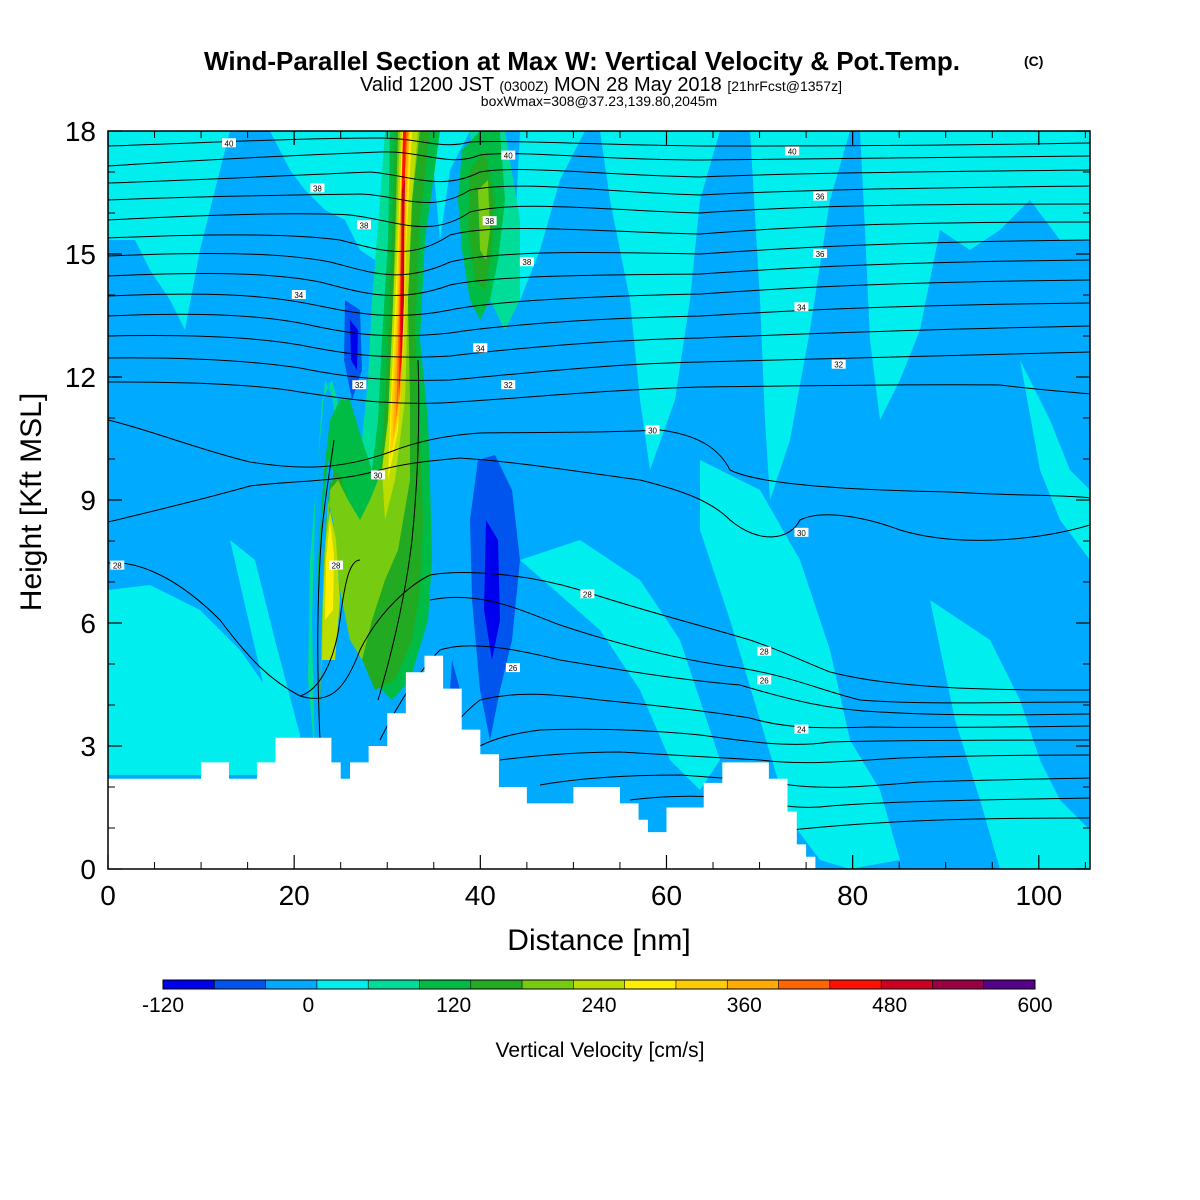 The width and height of the screenshot is (1200, 1200). Describe the element at coordinates (489, 221) in the screenshot. I see `isentrope-label-text: 38` at that location.